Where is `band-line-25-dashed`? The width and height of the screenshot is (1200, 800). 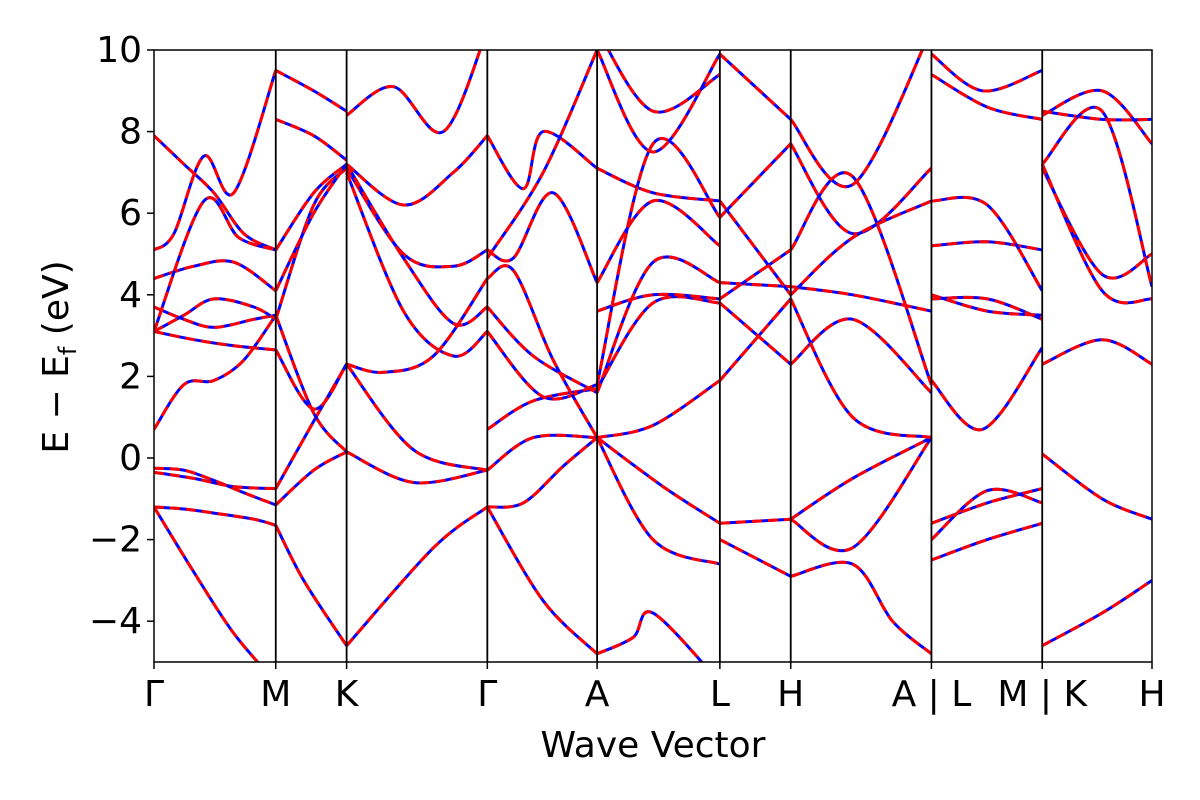
band-line-25-dashed is located at coordinates (417, 170).